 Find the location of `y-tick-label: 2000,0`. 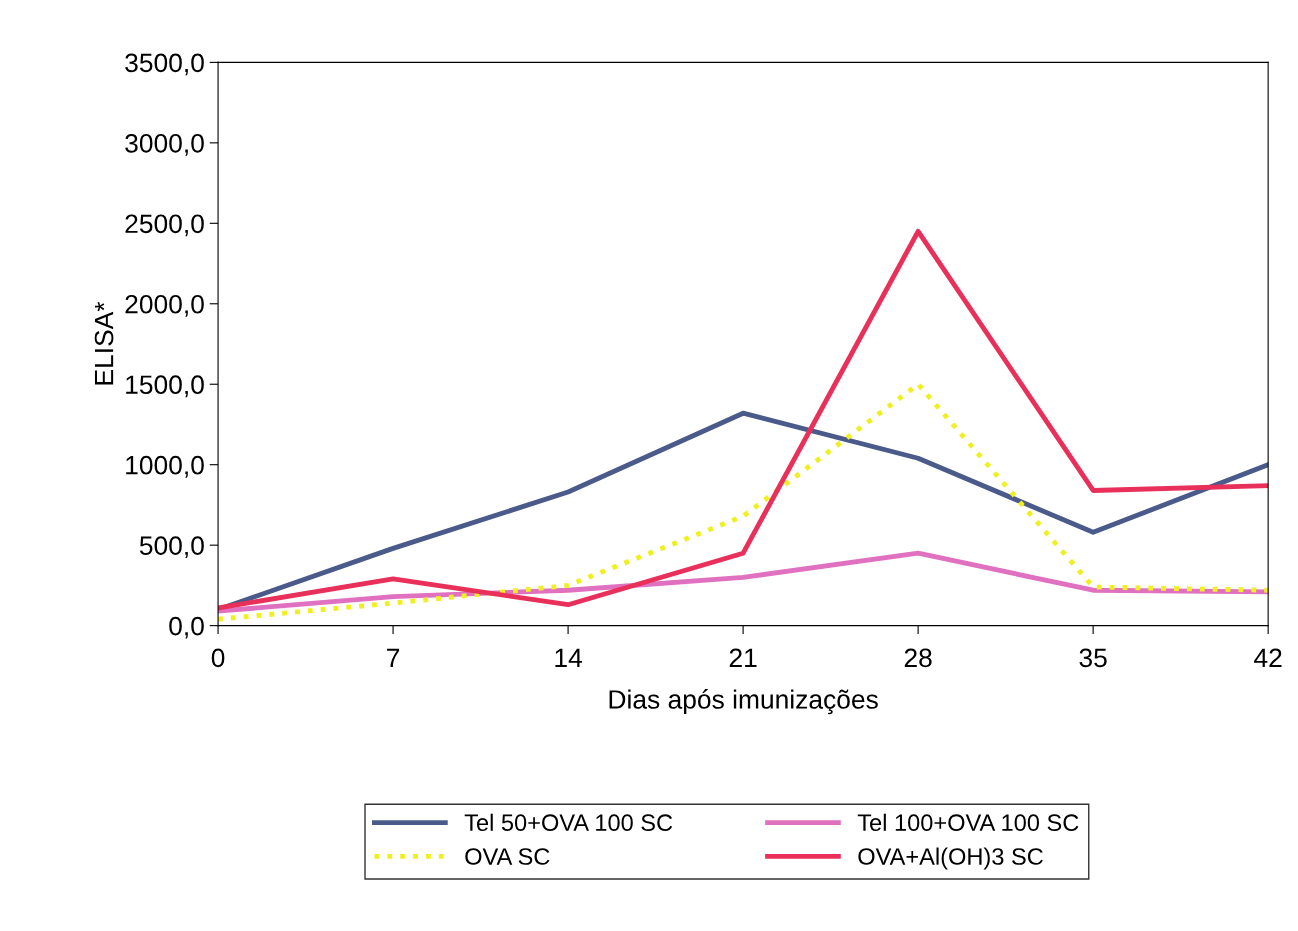

y-tick-label: 2000,0 is located at coordinates (164, 305).